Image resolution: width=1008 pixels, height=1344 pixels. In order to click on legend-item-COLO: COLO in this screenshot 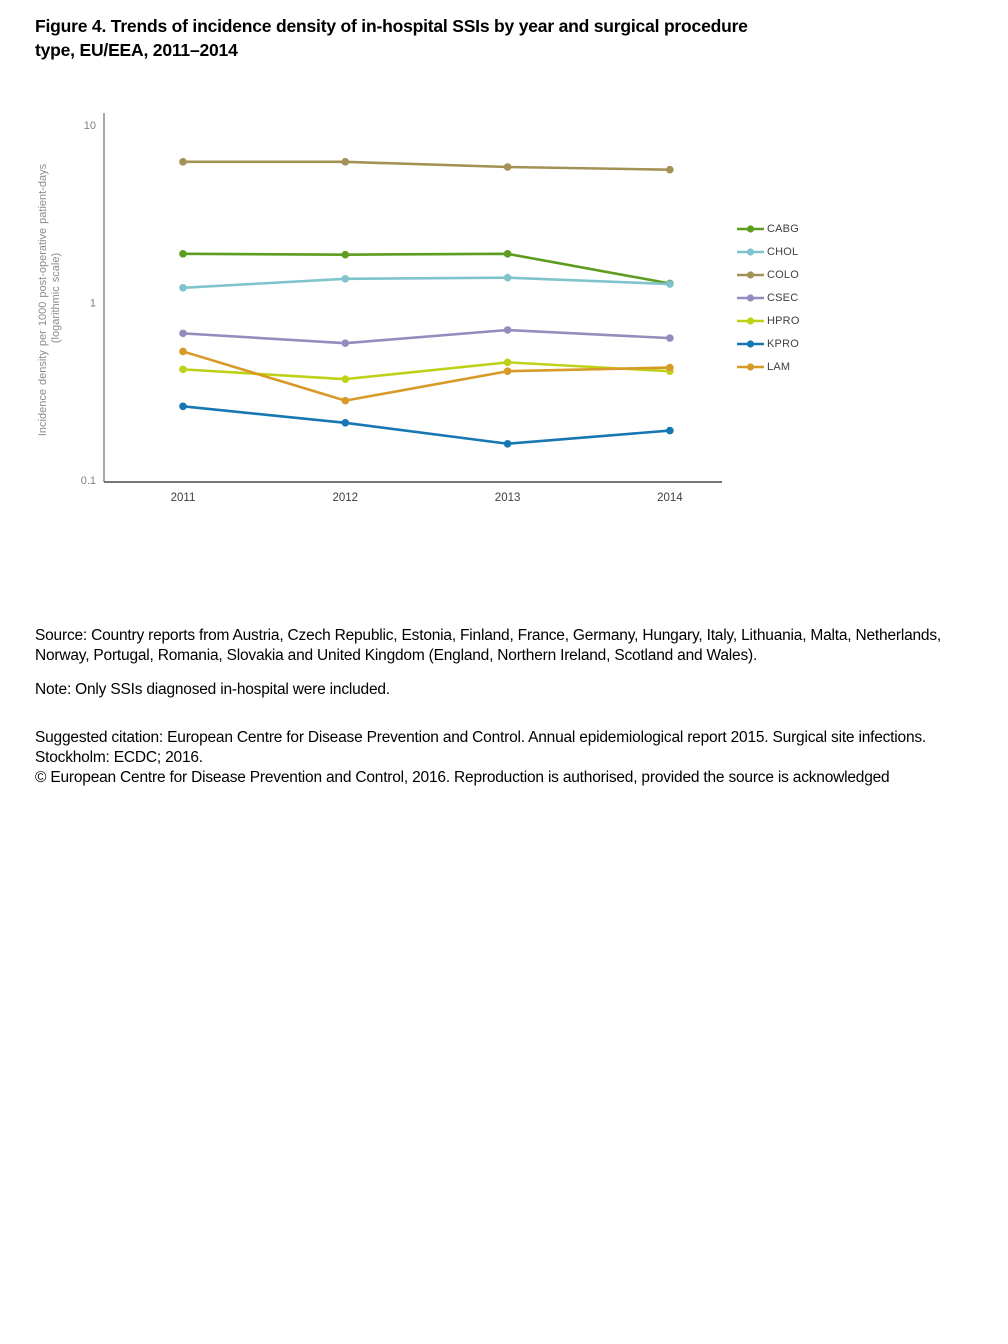, I will do `click(768, 275)`.